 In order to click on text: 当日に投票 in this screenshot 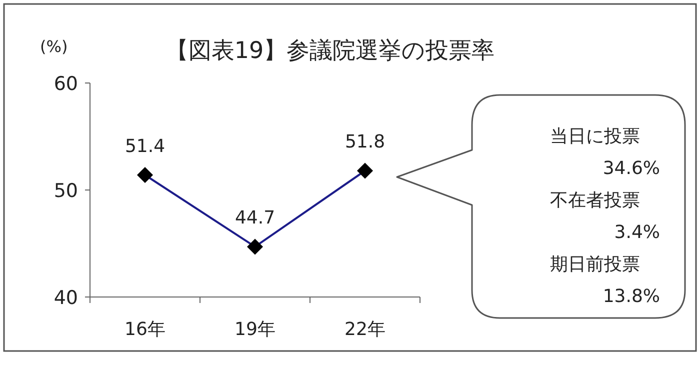, I will do `click(595, 136)`.